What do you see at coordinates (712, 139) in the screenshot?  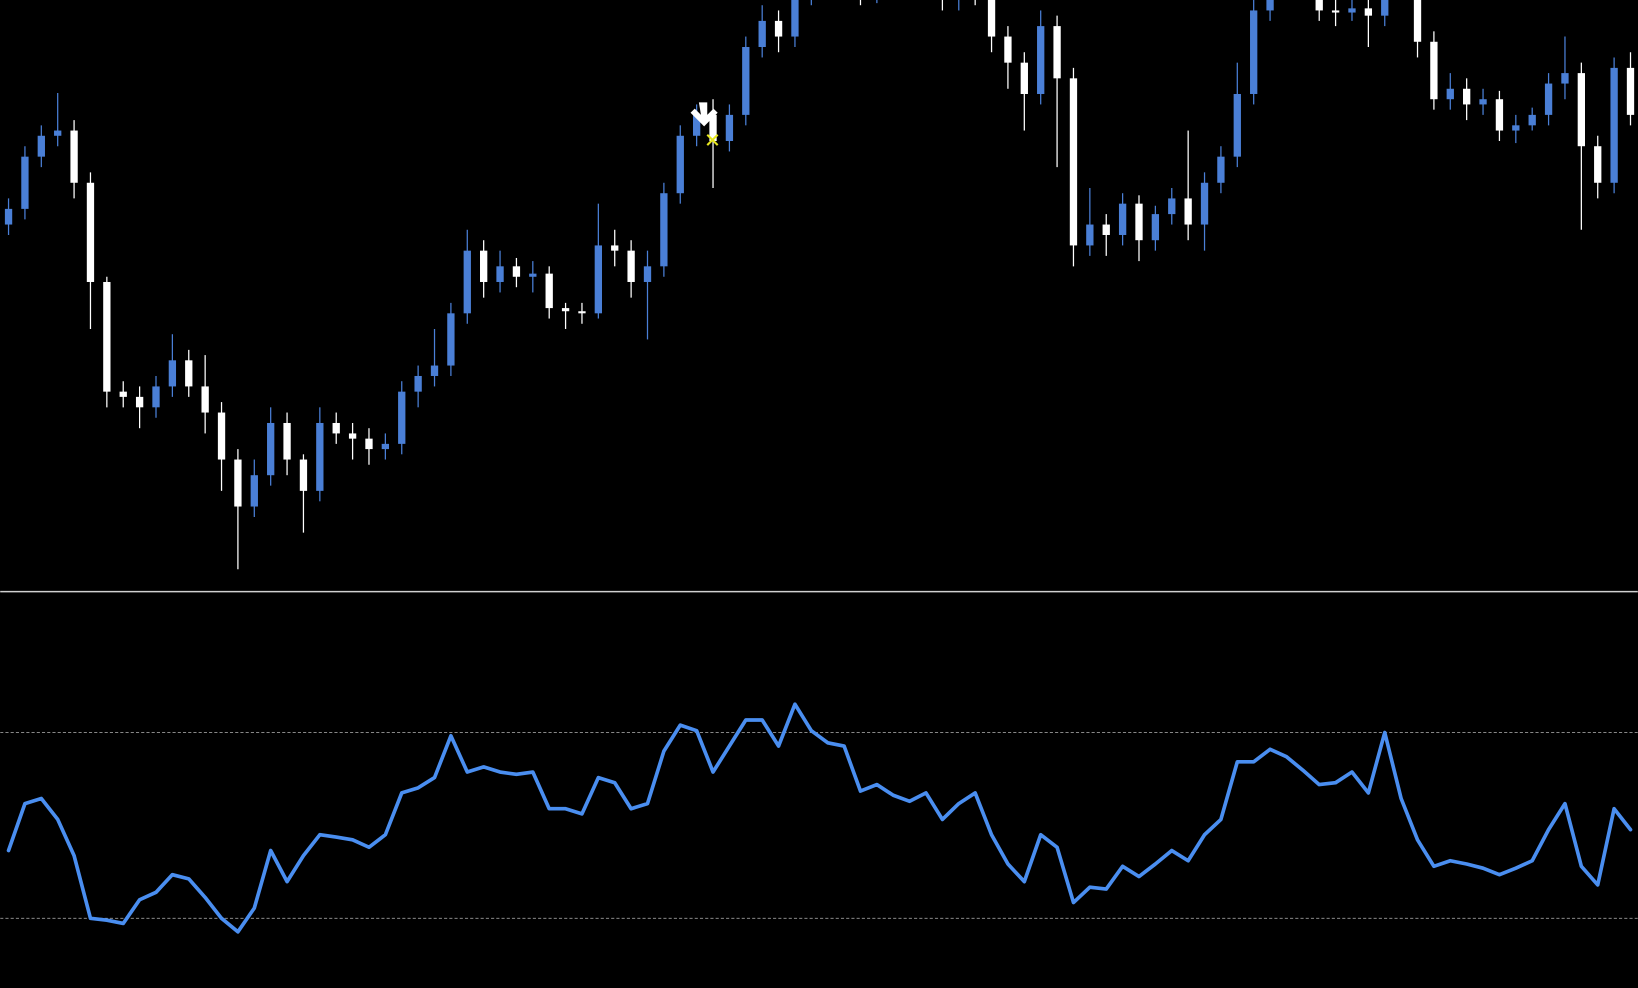 I see `close-marker` at bounding box center [712, 139].